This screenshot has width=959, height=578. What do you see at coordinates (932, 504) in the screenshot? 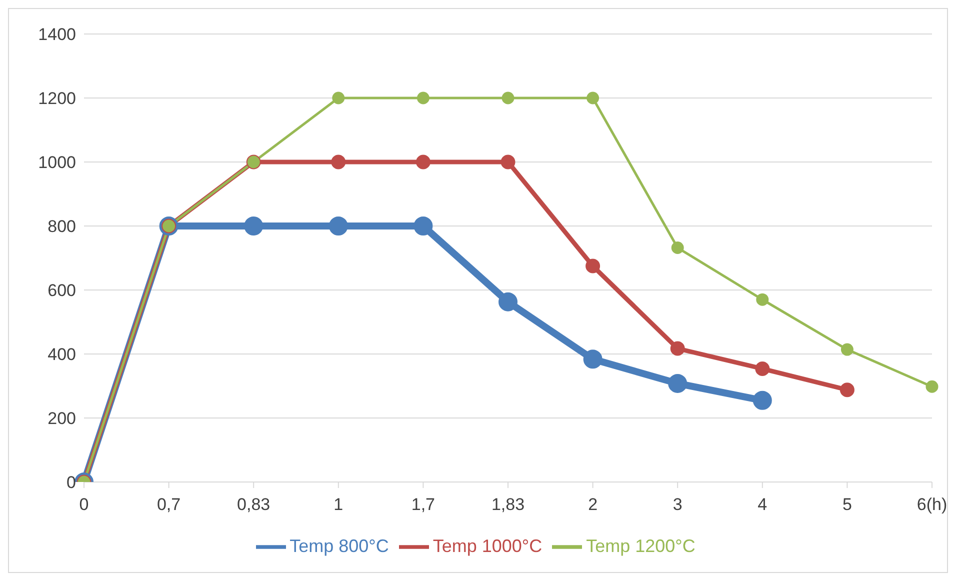
I see `x-tick-label: 6(h)` at bounding box center [932, 504].